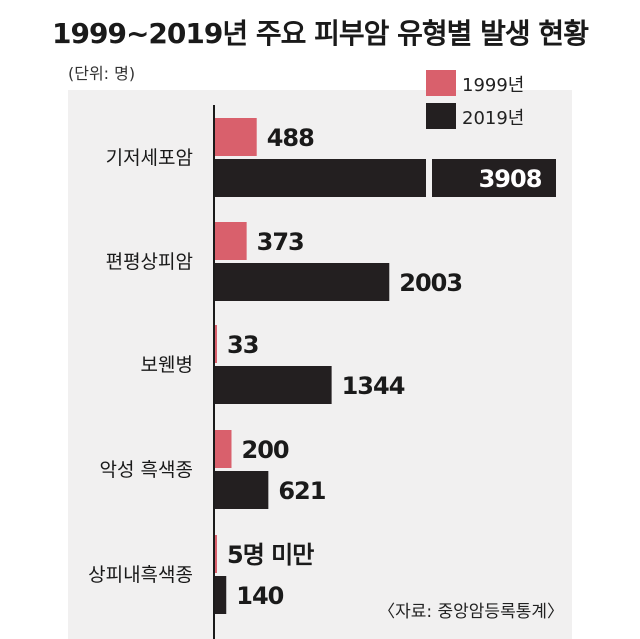  Describe the element at coordinates (441, 116) in the screenshot. I see `legend-swatch-2019` at that location.